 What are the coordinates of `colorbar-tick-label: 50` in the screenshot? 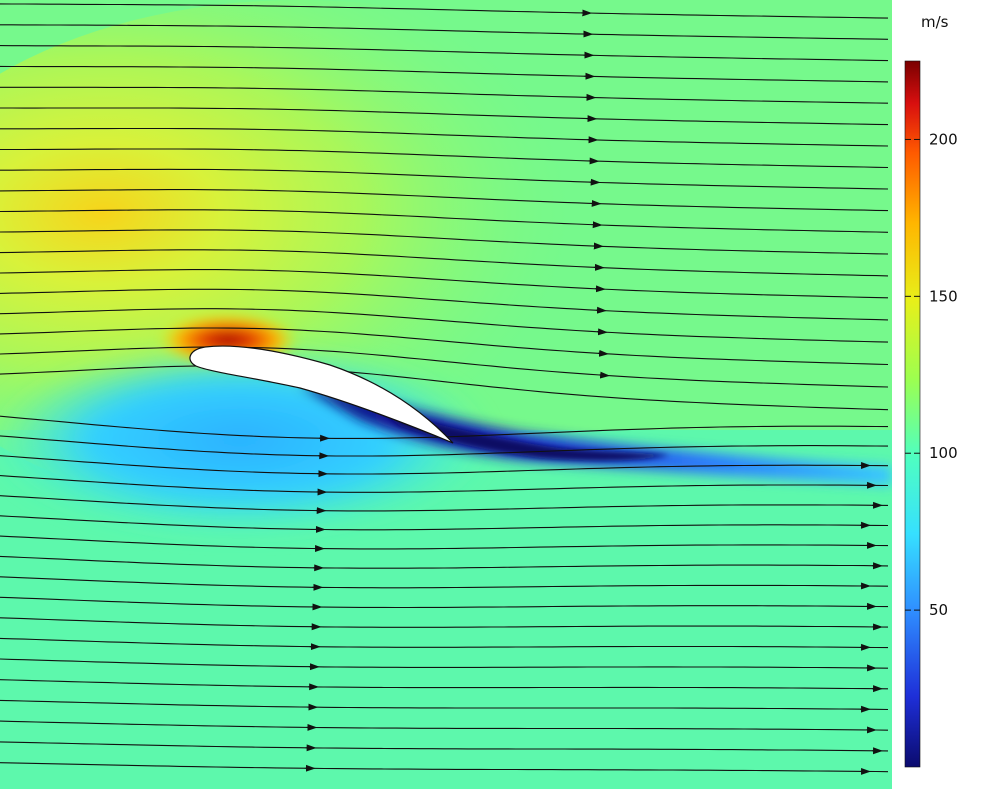 It's located at (938, 610).